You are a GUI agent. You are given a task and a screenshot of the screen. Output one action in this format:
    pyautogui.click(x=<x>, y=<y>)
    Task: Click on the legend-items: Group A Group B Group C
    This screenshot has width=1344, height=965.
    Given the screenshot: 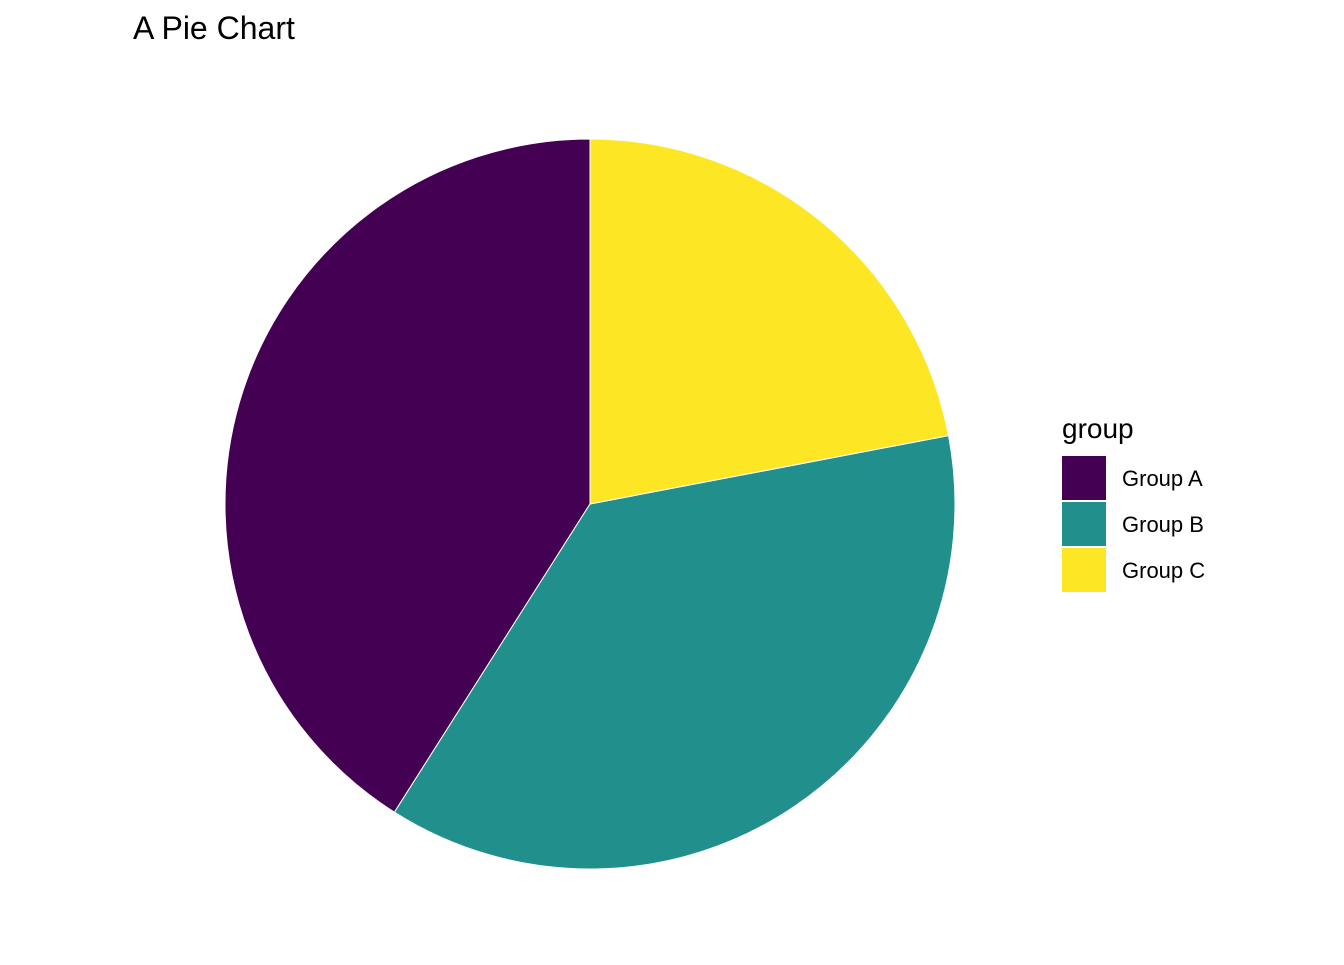 What is the action you would take?
    pyautogui.click(x=1133, y=524)
    